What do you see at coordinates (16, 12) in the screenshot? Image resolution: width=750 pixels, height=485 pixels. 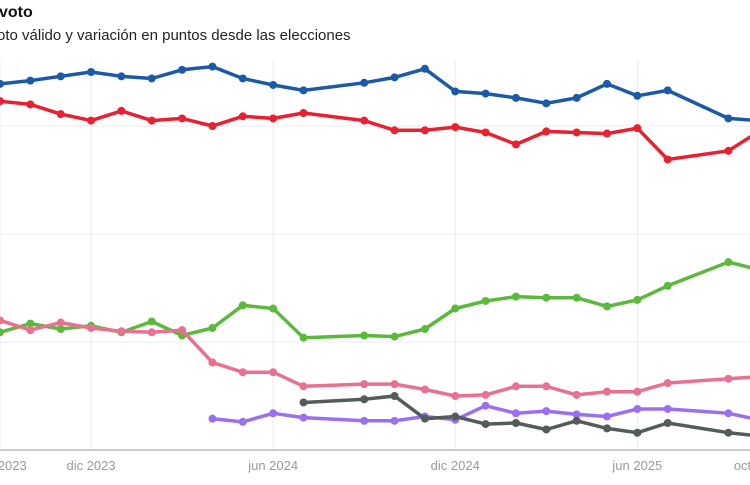 I see `chart-title: voto` at bounding box center [16, 12].